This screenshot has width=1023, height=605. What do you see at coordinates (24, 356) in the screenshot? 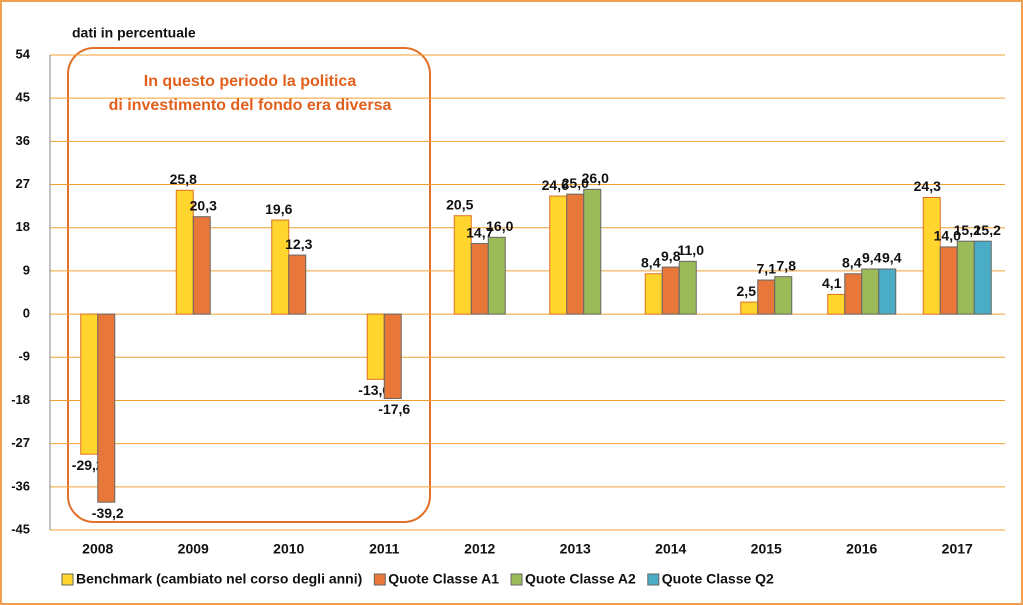
I see `y-tick-label: -9` at bounding box center [24, 356].